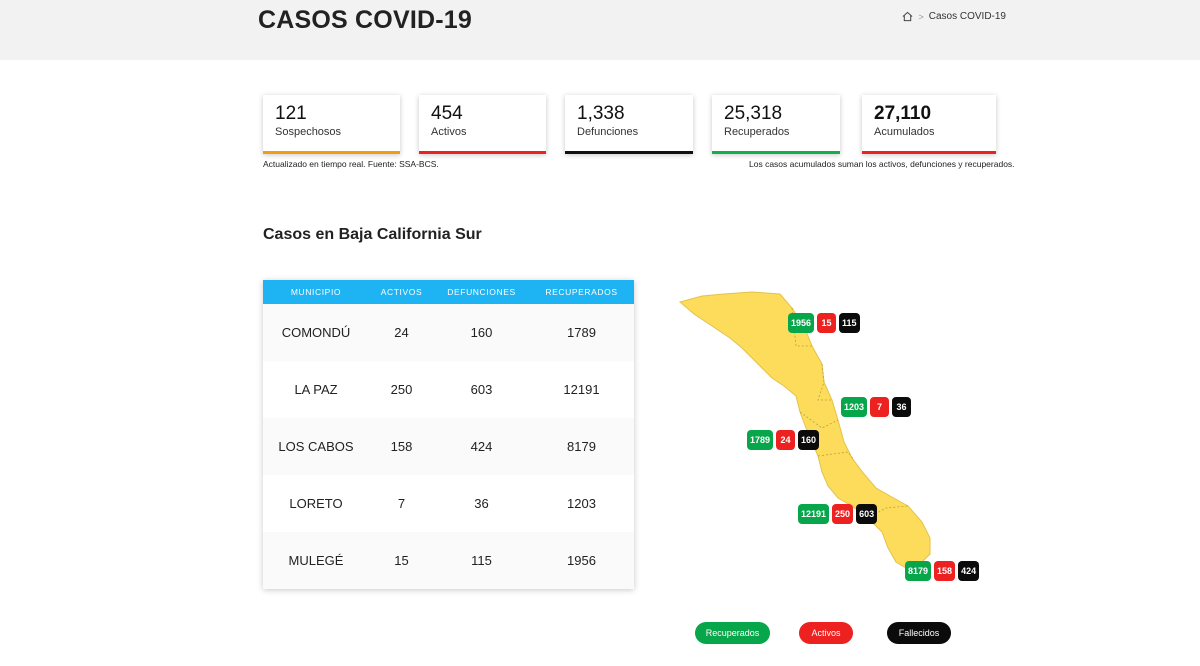 The width and height of the screenshot is (1200, 666). I want to click on table-row: LA PAZ 250 603 12191, so click(448, 389).